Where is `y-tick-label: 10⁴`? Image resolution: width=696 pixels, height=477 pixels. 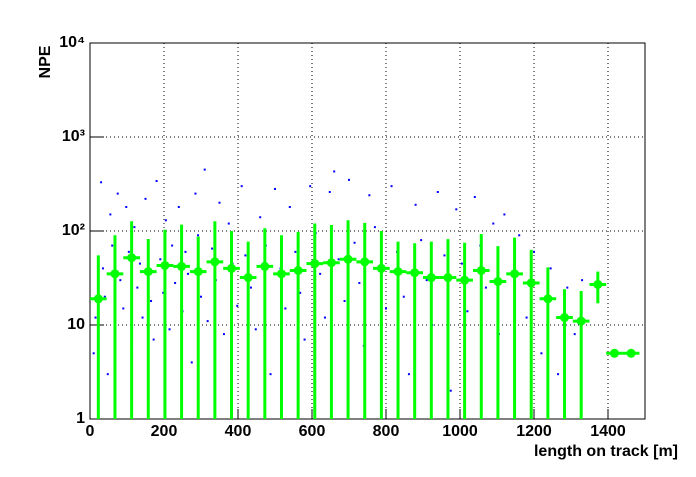 y-tick-label: 10⁴ is located at coordinates (72, 42).